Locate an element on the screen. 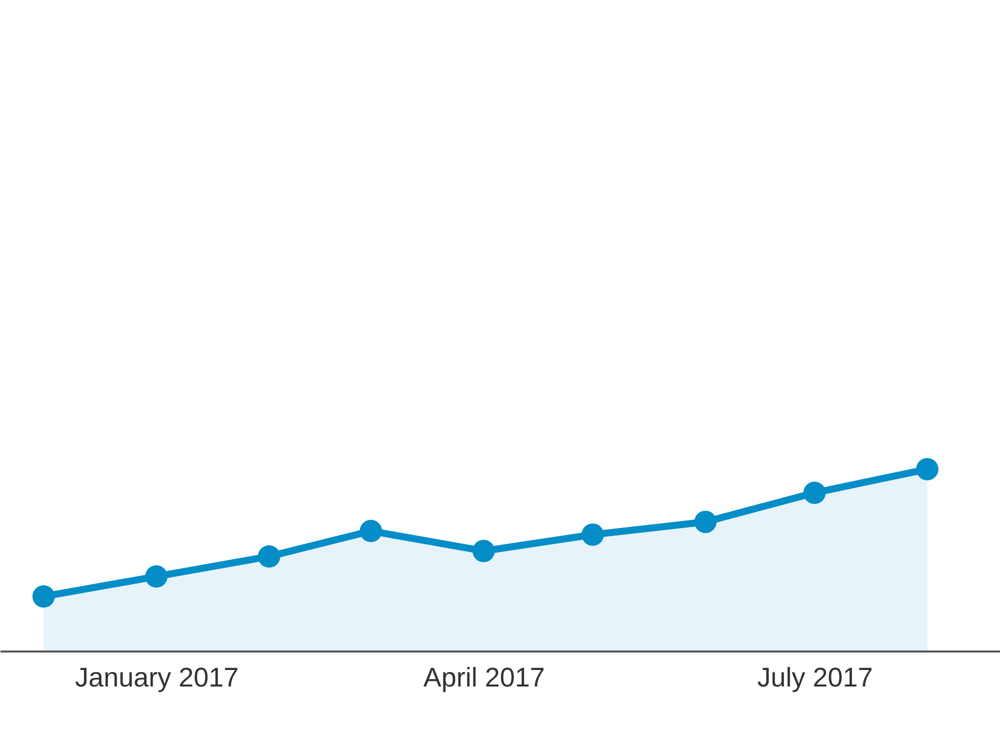 The image size is (1000, 750). x-tick-label: April 2017 is located at coordinates (484, 677).